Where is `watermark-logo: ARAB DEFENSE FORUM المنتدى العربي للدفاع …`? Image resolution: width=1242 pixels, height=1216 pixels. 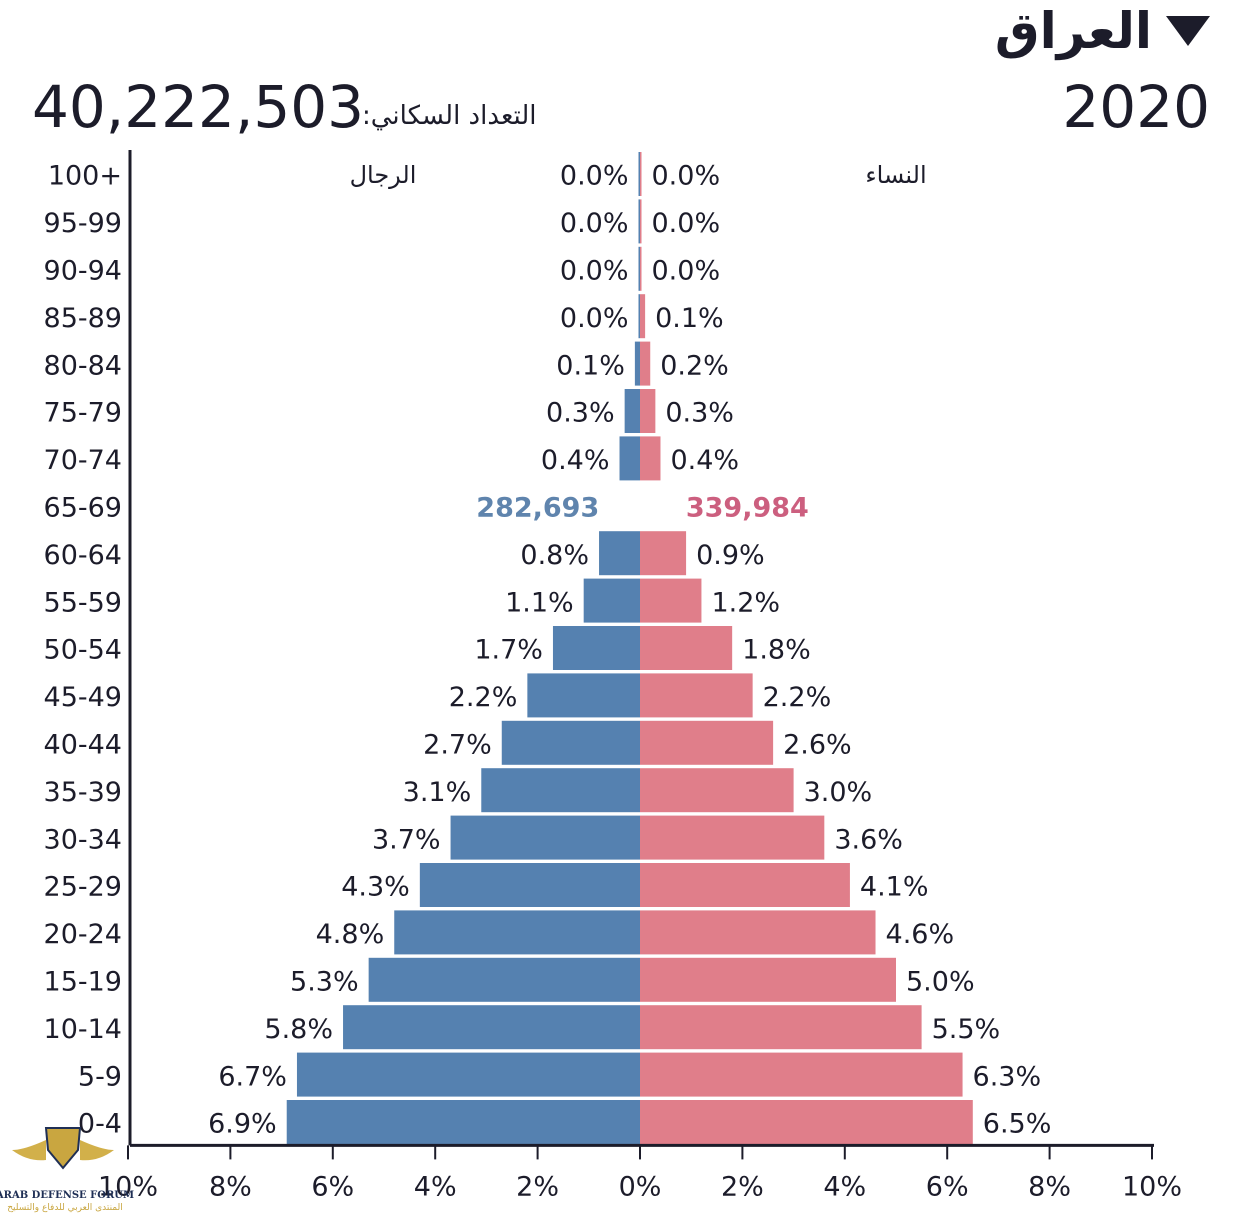 watermark-logo: ARAB DEFENSE FORUM المنتدى العربي للدفاع … is located at coordinates (67, 1170).